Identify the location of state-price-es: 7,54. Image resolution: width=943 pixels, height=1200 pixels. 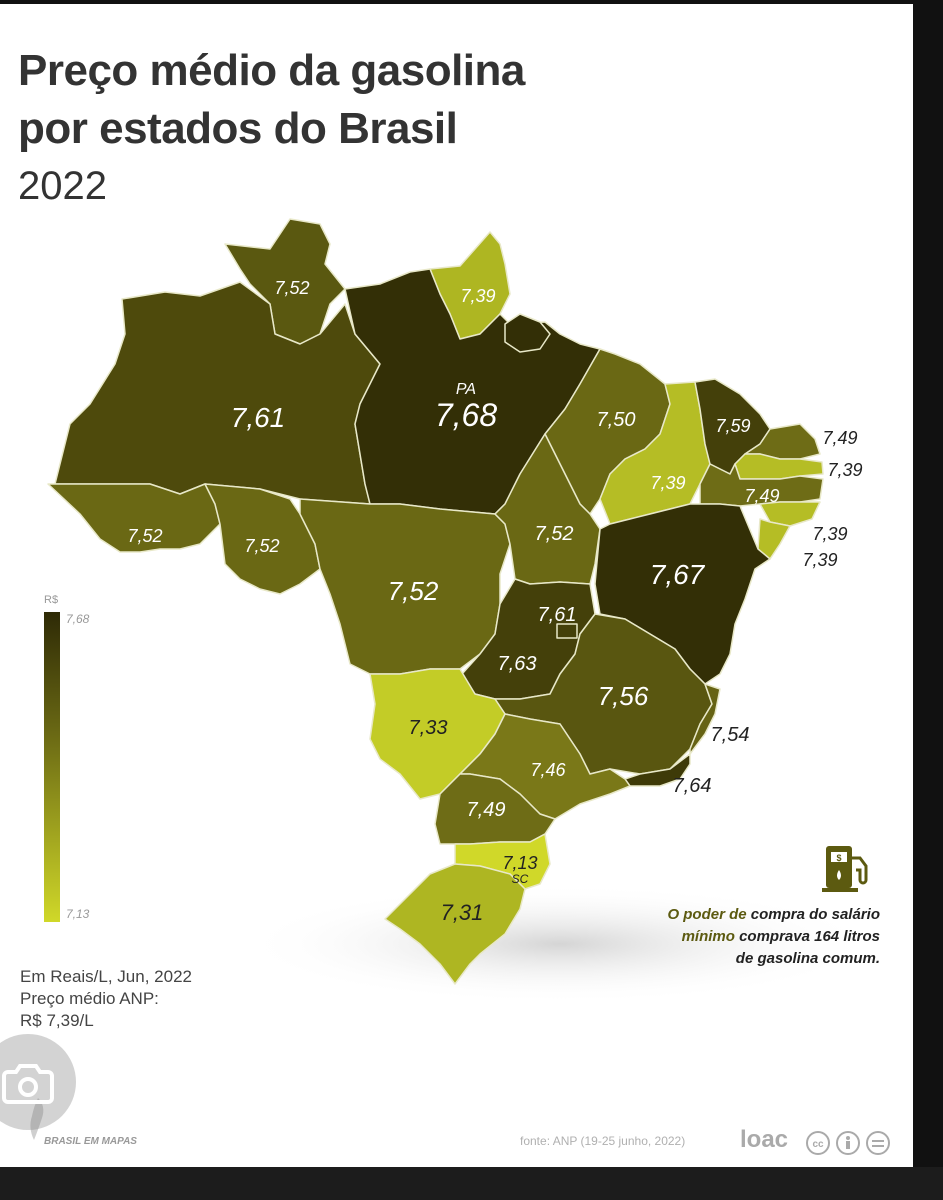
(730, 735).